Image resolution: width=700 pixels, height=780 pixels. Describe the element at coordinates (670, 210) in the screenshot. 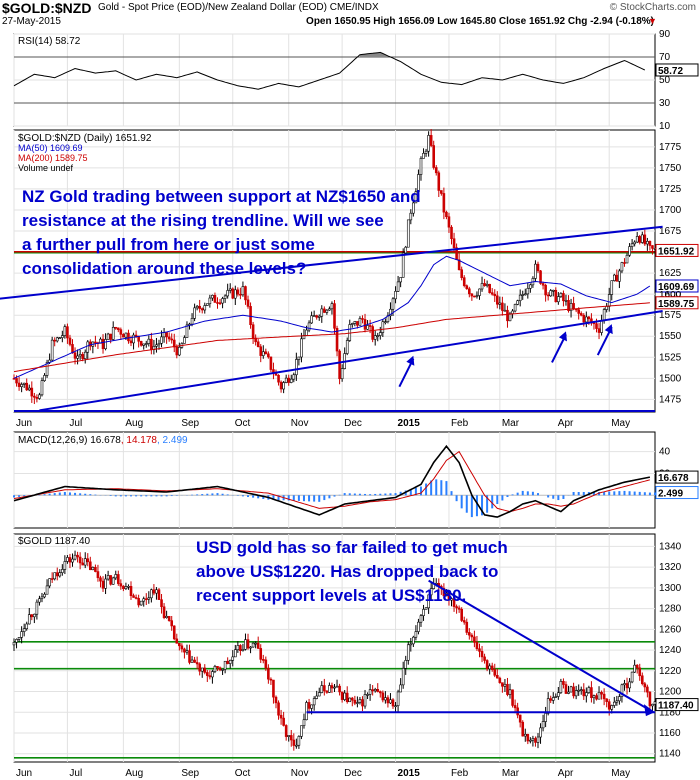

I see `price-tick-label: 1700` at that location.